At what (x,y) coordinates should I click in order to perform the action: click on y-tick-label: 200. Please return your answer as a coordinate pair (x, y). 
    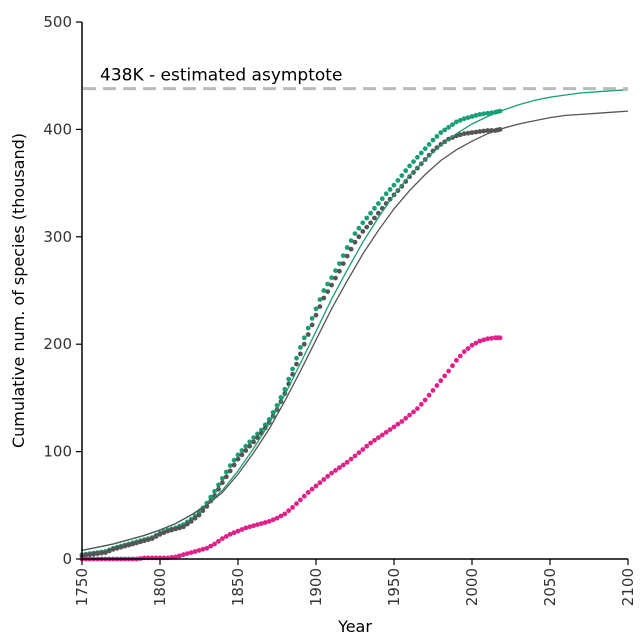
    Looking at the image, I should click on (57, 344).